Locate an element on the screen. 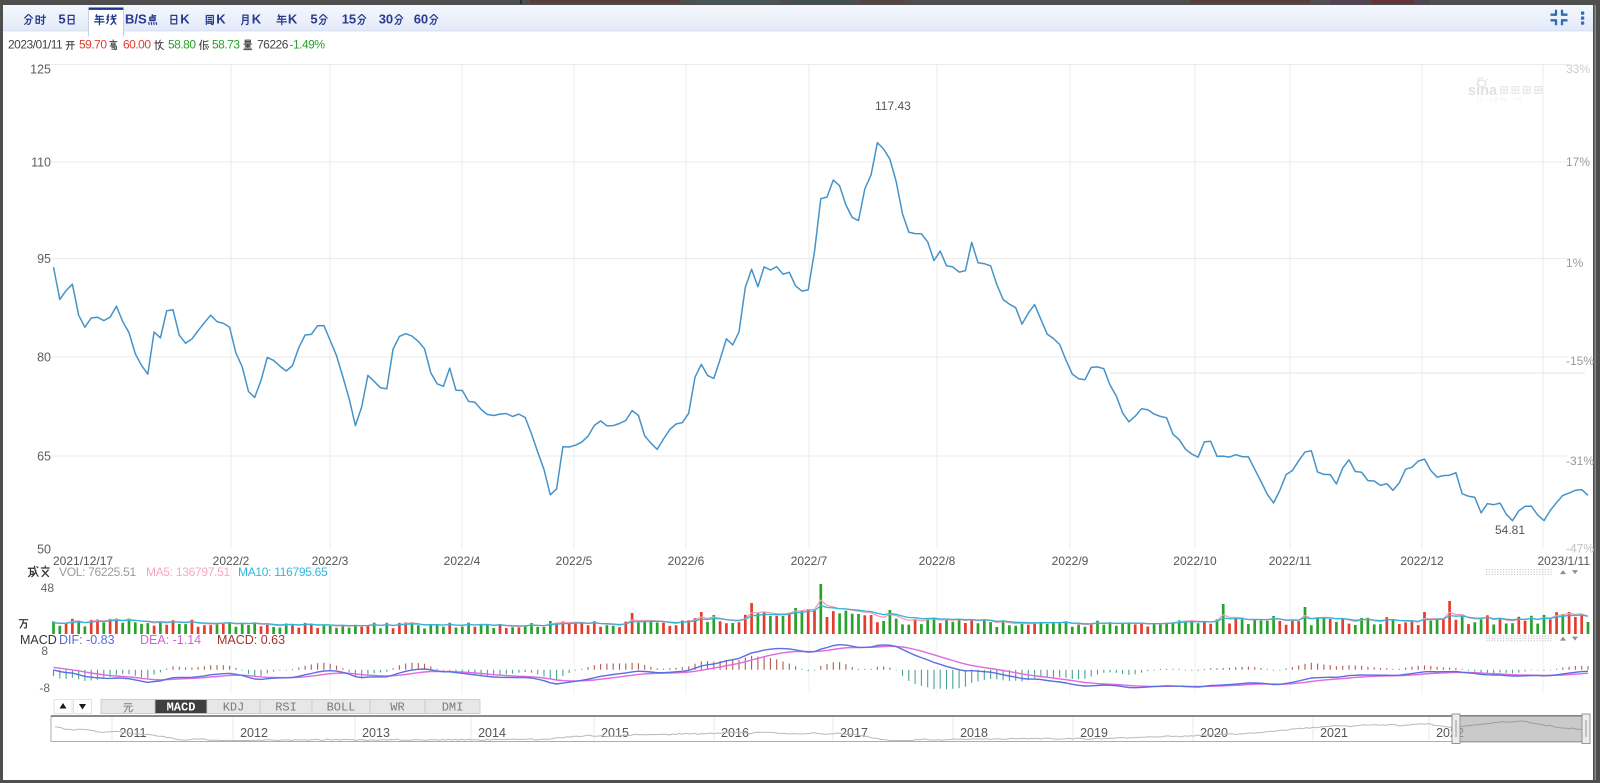 The height and width of the screenshot is (783, 1600). svg-text: 48 is located at coordinates (48, 588).